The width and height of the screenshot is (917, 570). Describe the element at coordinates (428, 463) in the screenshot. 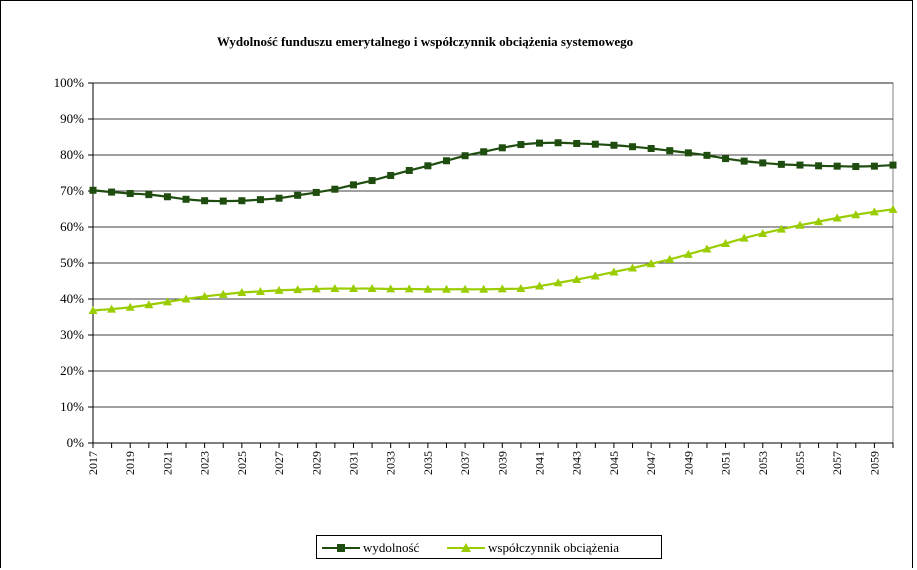

I see `x-tick-label: 2035` at that location.